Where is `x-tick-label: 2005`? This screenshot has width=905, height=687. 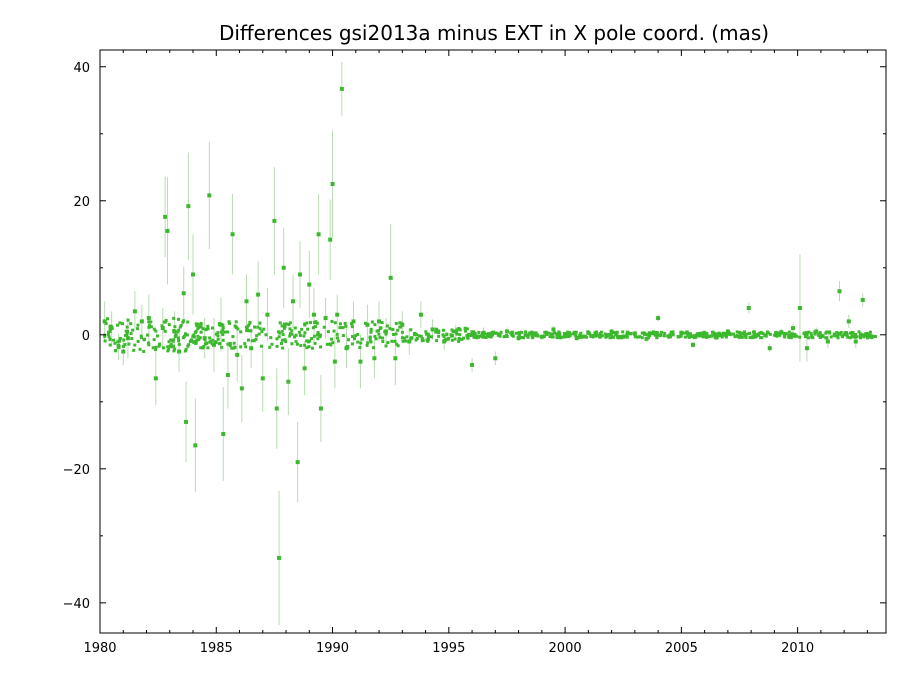 x-tick-label: 2005 is located at coordinates (681, 648).